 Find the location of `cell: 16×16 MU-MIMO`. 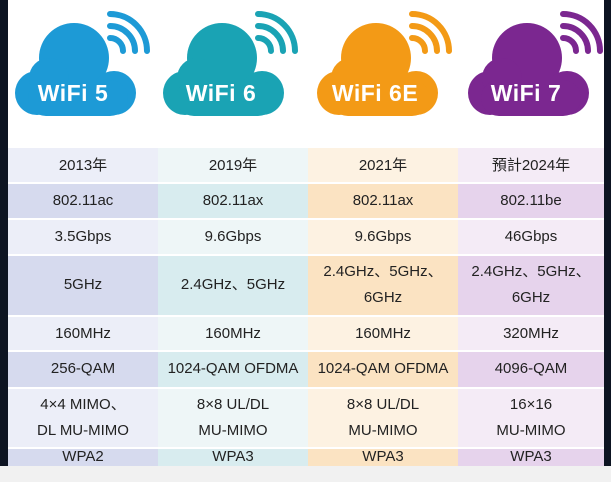

cell: 16×16 MU-MIMO is located at coordinates (531, 417).